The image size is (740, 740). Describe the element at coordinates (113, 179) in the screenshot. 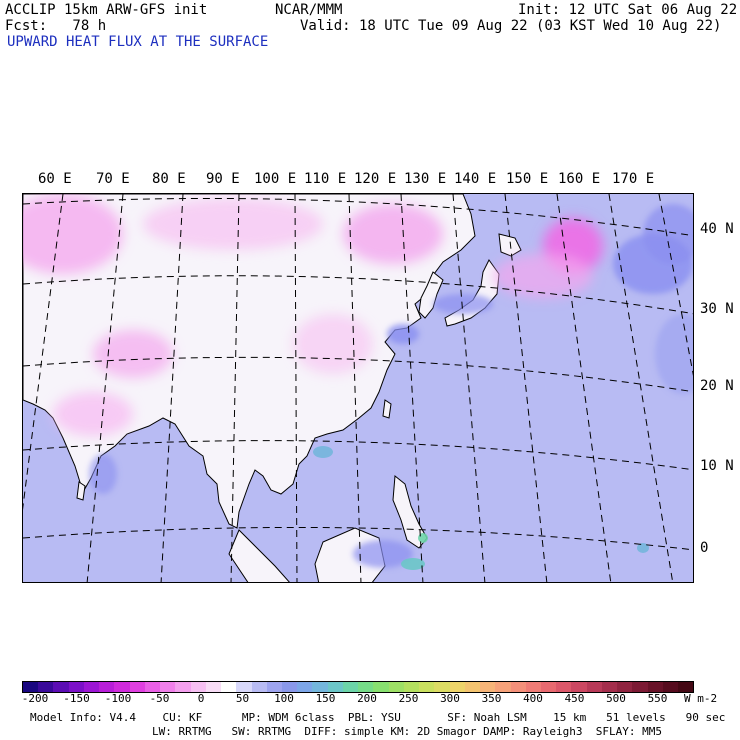

I see `lon-label-70e: 70 E` at that location.